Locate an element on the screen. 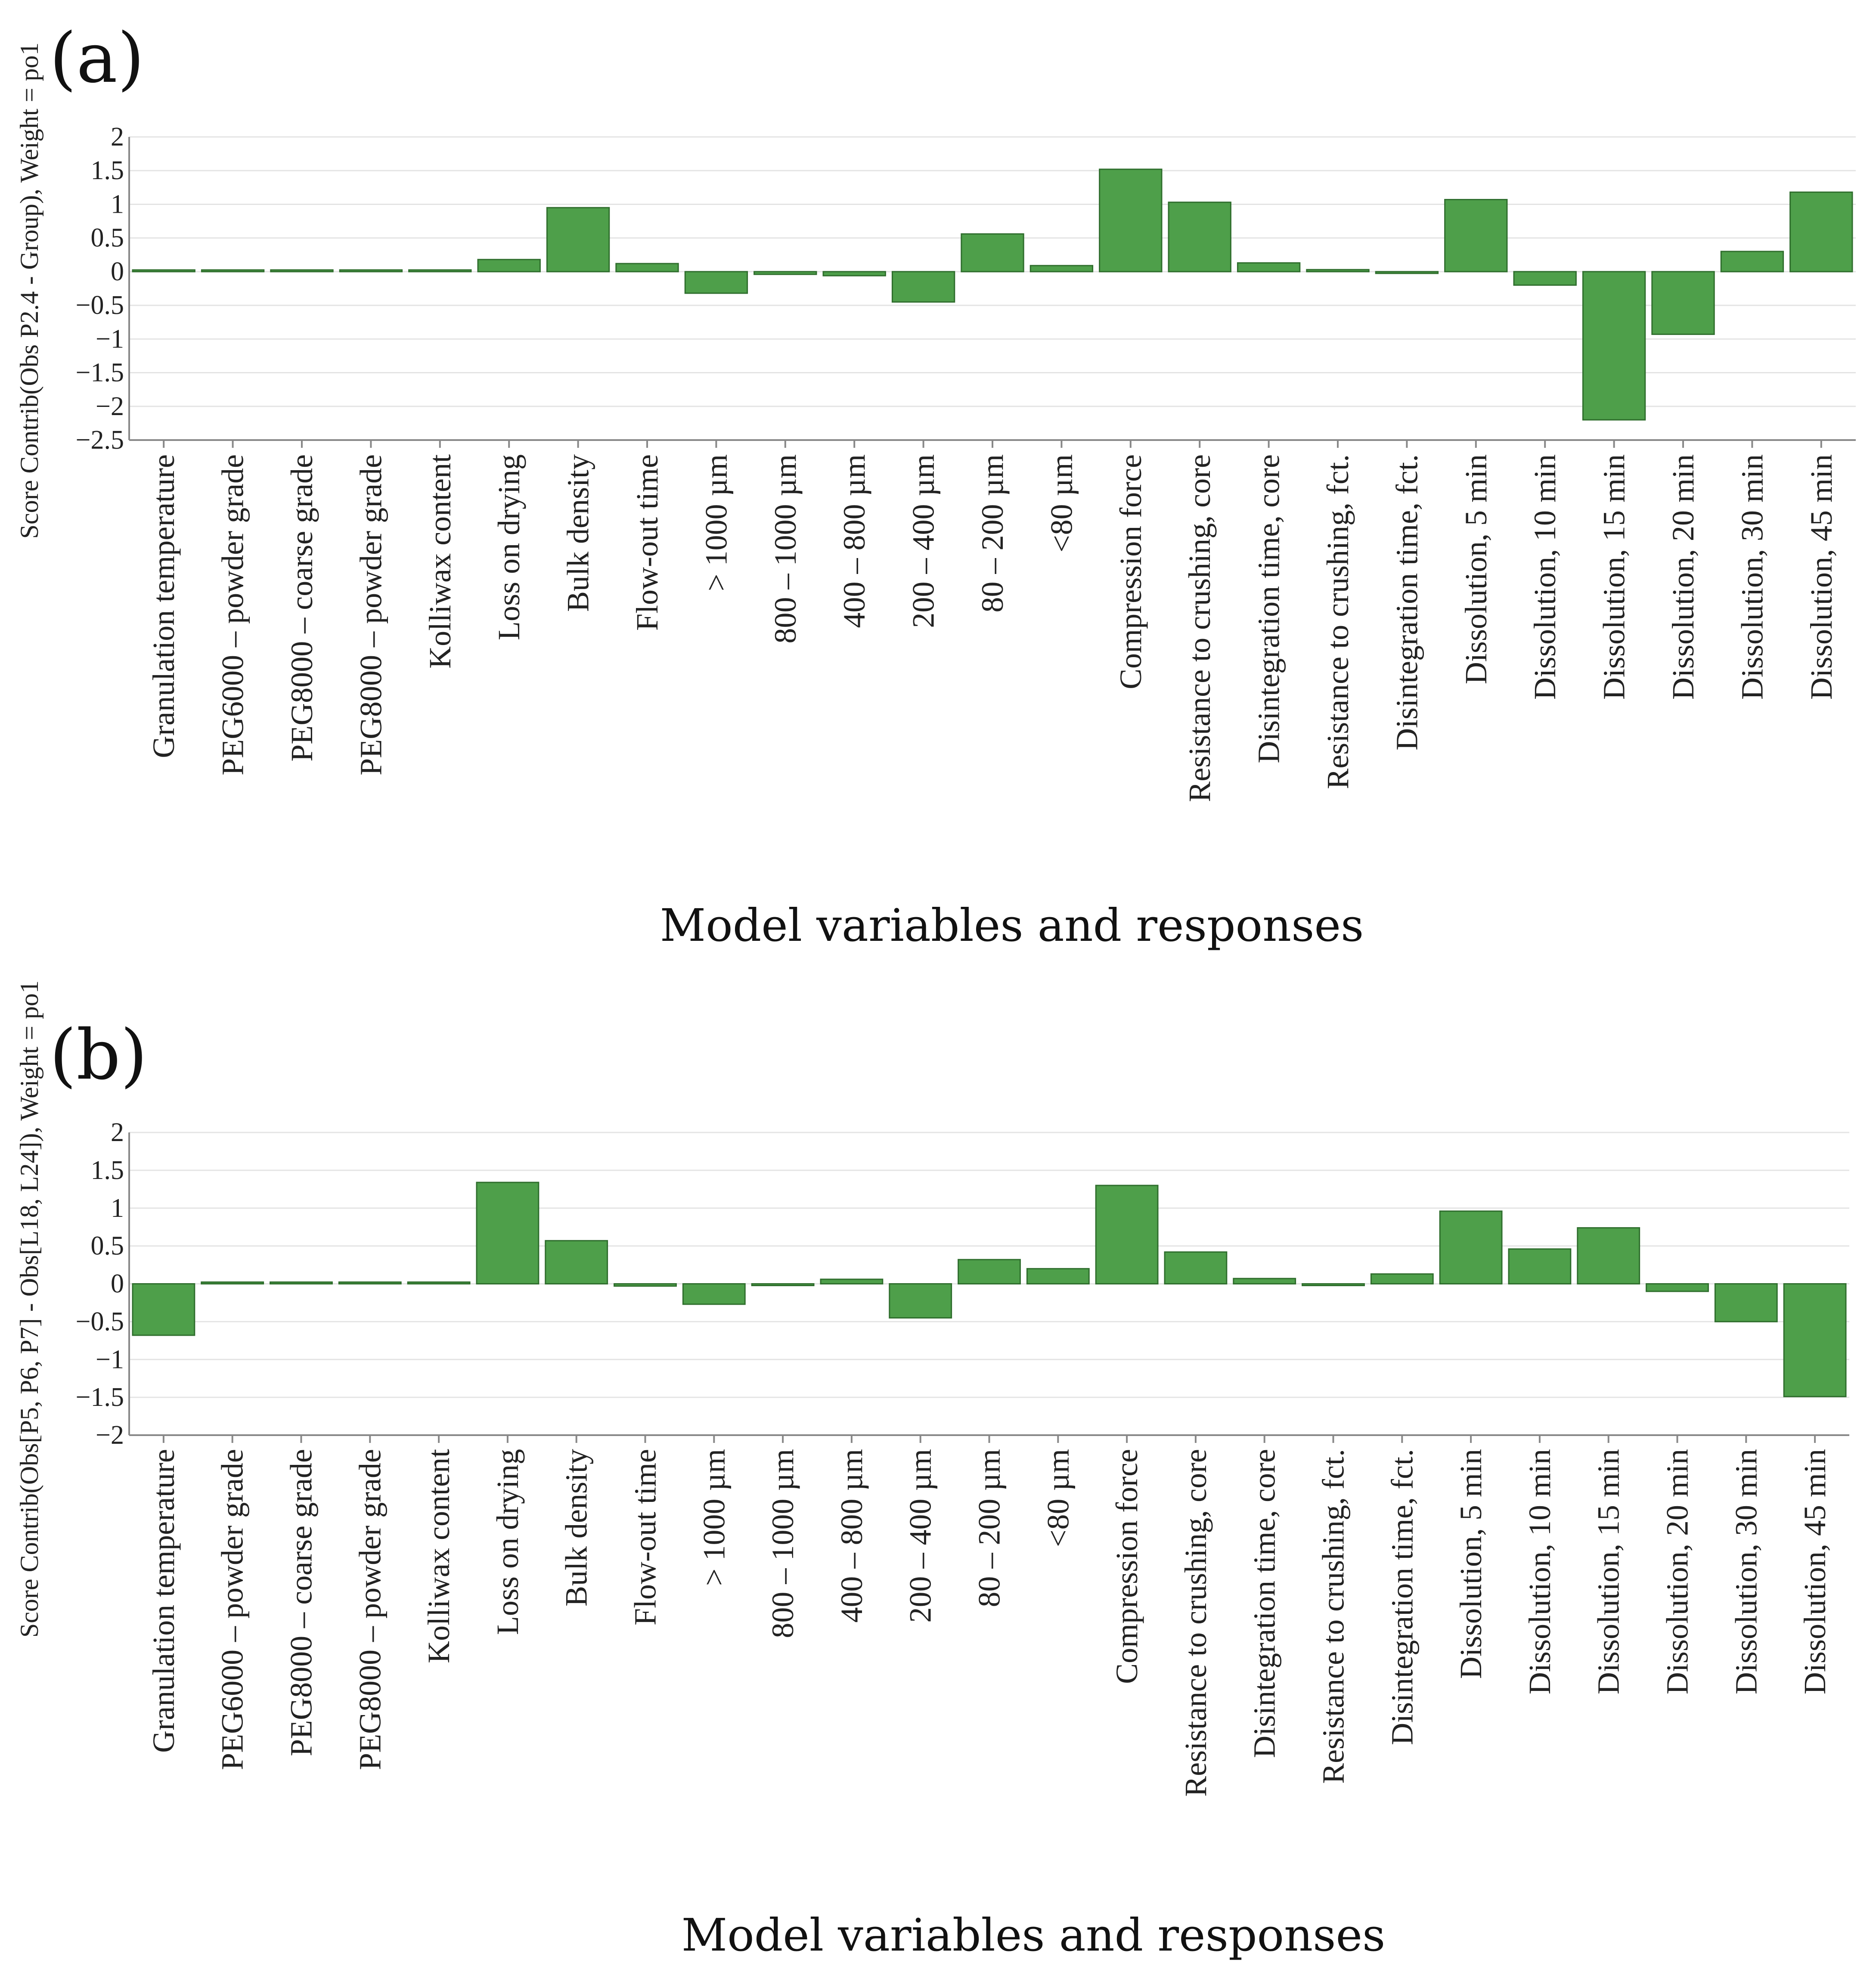 Image resolution: width=1876 pixels, height=1979 pixels. panel-b-x-tick-label: Dissolution, 15 min is located at coordinates (1608, 1571).